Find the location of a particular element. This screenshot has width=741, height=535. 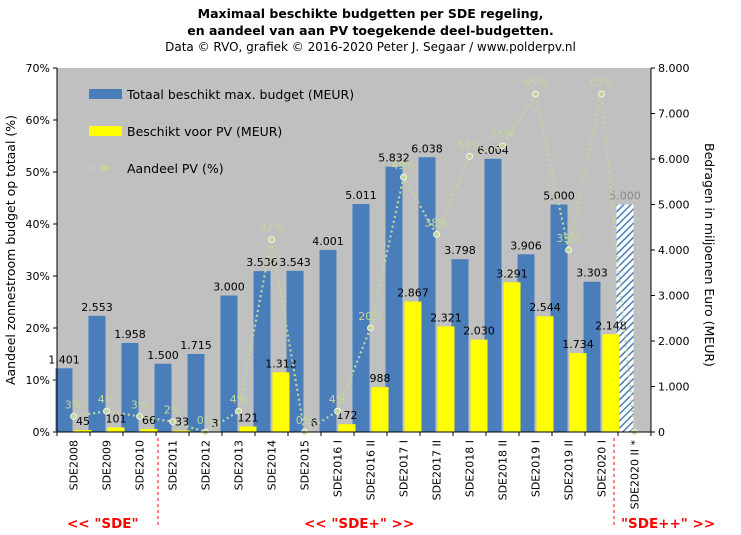

pv-share-label: 2% is located at coordinates (172, 410).